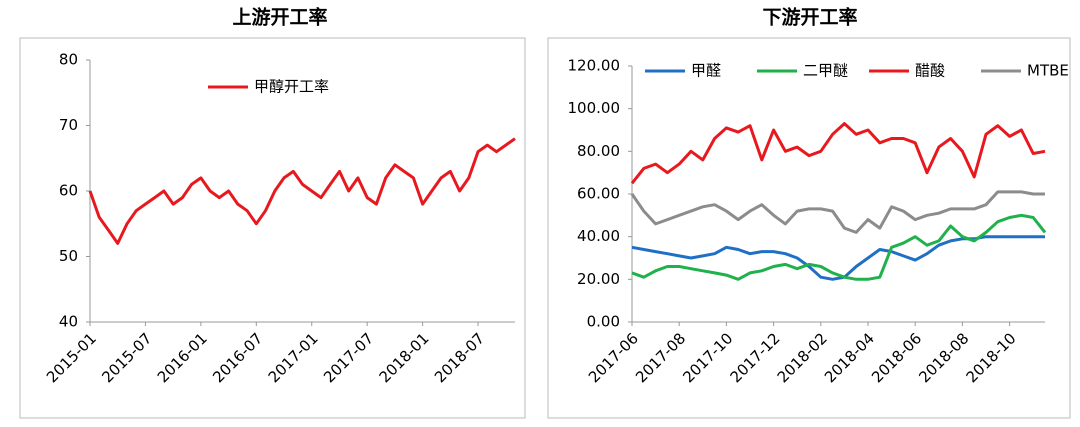 The image size is (1080, 427). I want to click on x-tick-label: 2018-01, so click(404, 357).